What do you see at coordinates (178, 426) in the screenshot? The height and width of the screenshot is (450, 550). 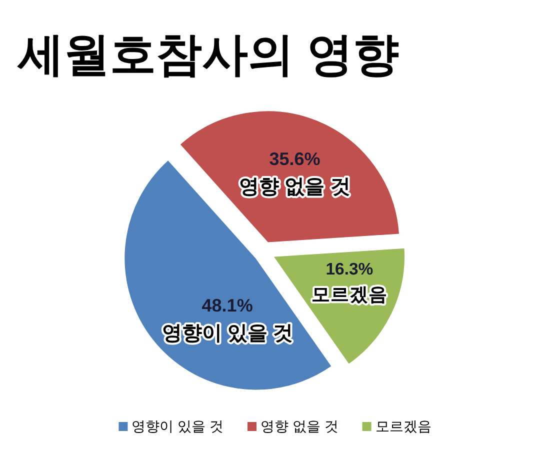 I see `legend-label: 영향이 있을 것` at bounding box center [178, 426].